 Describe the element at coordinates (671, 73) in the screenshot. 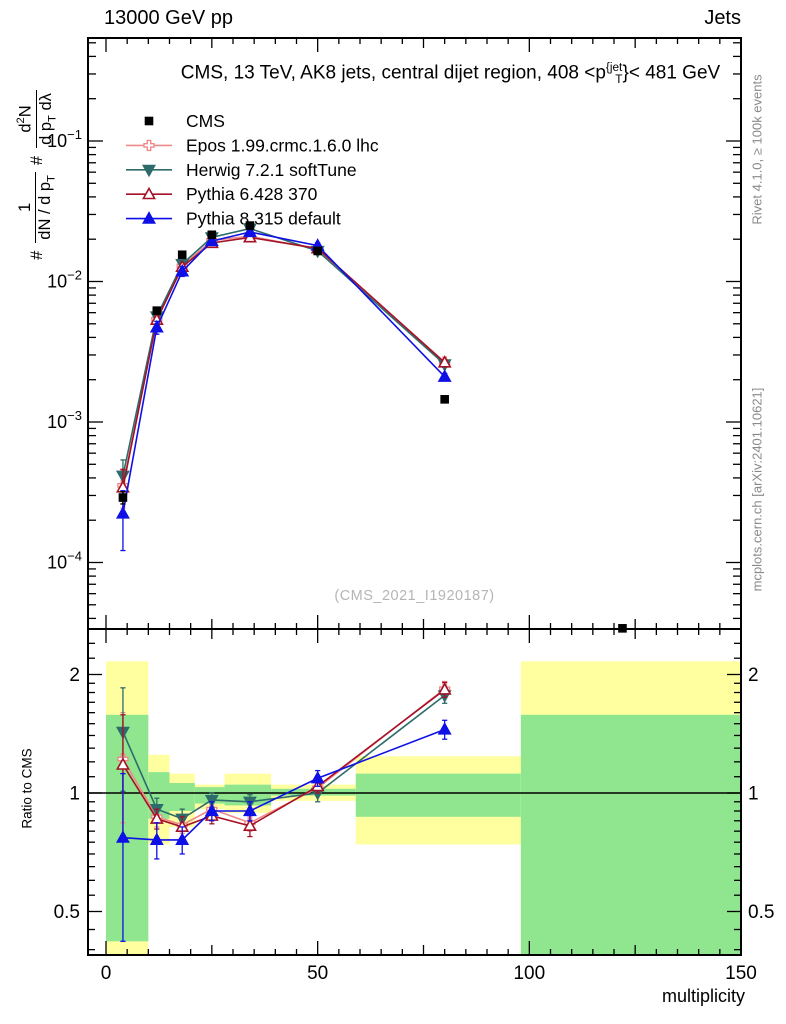

I see `plot-title-post: }< 481 GeV` at that location.